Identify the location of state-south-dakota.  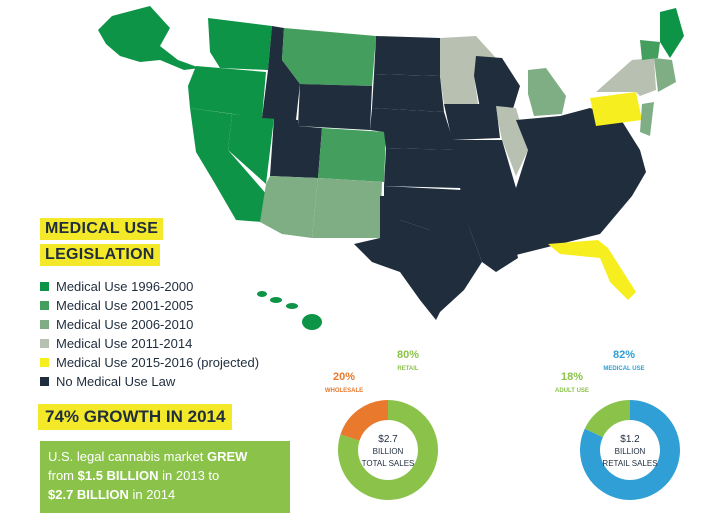
(408, 93).